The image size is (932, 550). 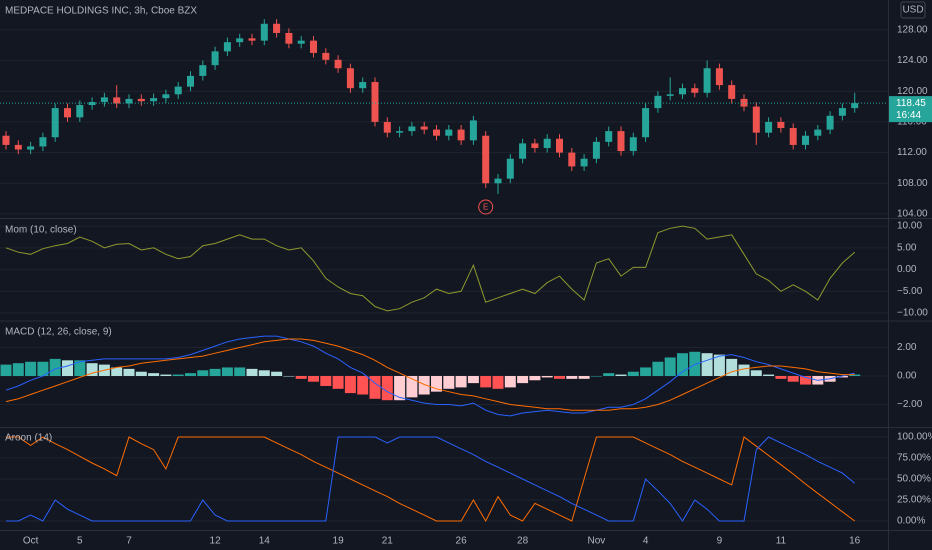 I want to click on y-tick-label: 0.00, so click(x=907, y=376).